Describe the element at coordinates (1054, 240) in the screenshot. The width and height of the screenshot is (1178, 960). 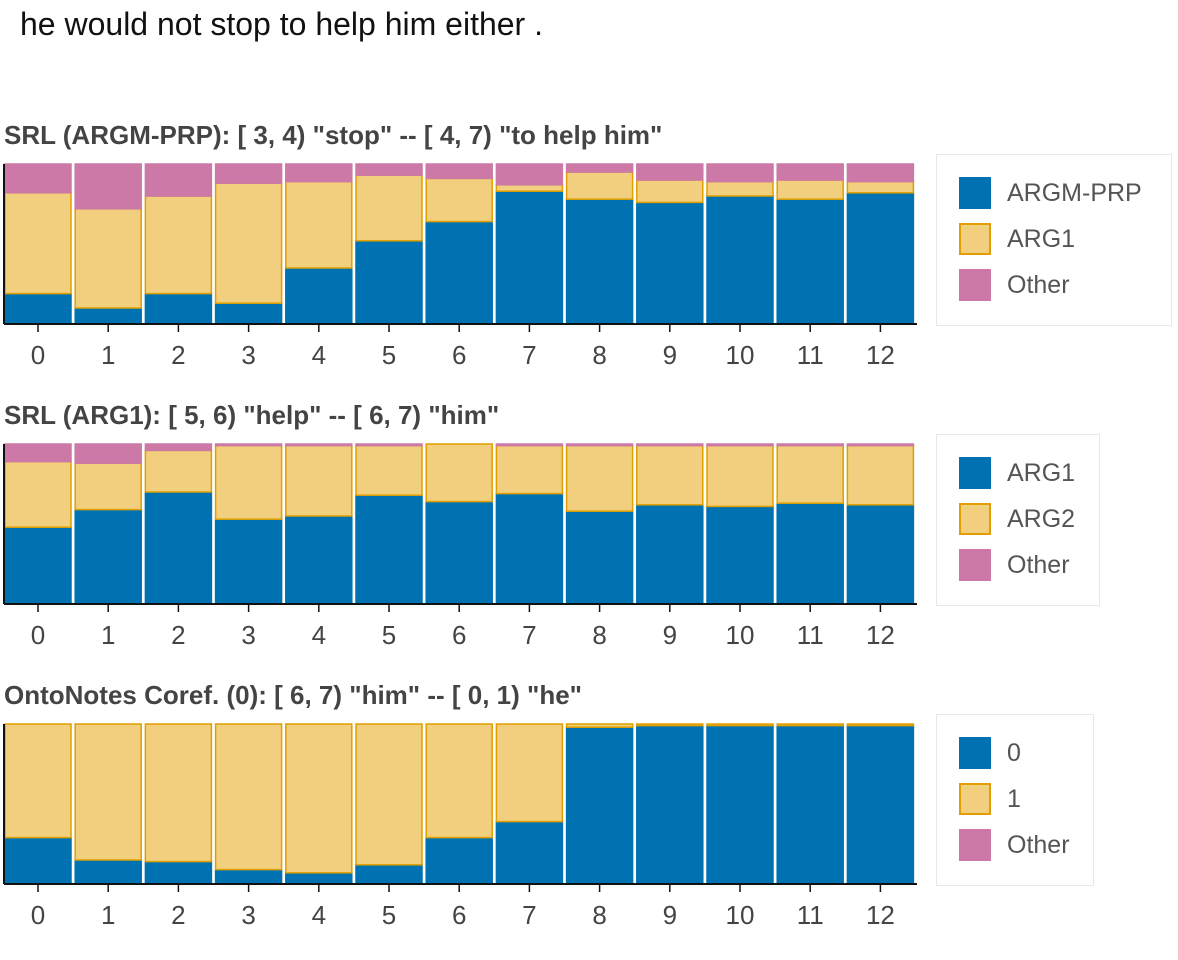
I see `chart-legend: ARGM-PRP ARG1 Other` at that location.